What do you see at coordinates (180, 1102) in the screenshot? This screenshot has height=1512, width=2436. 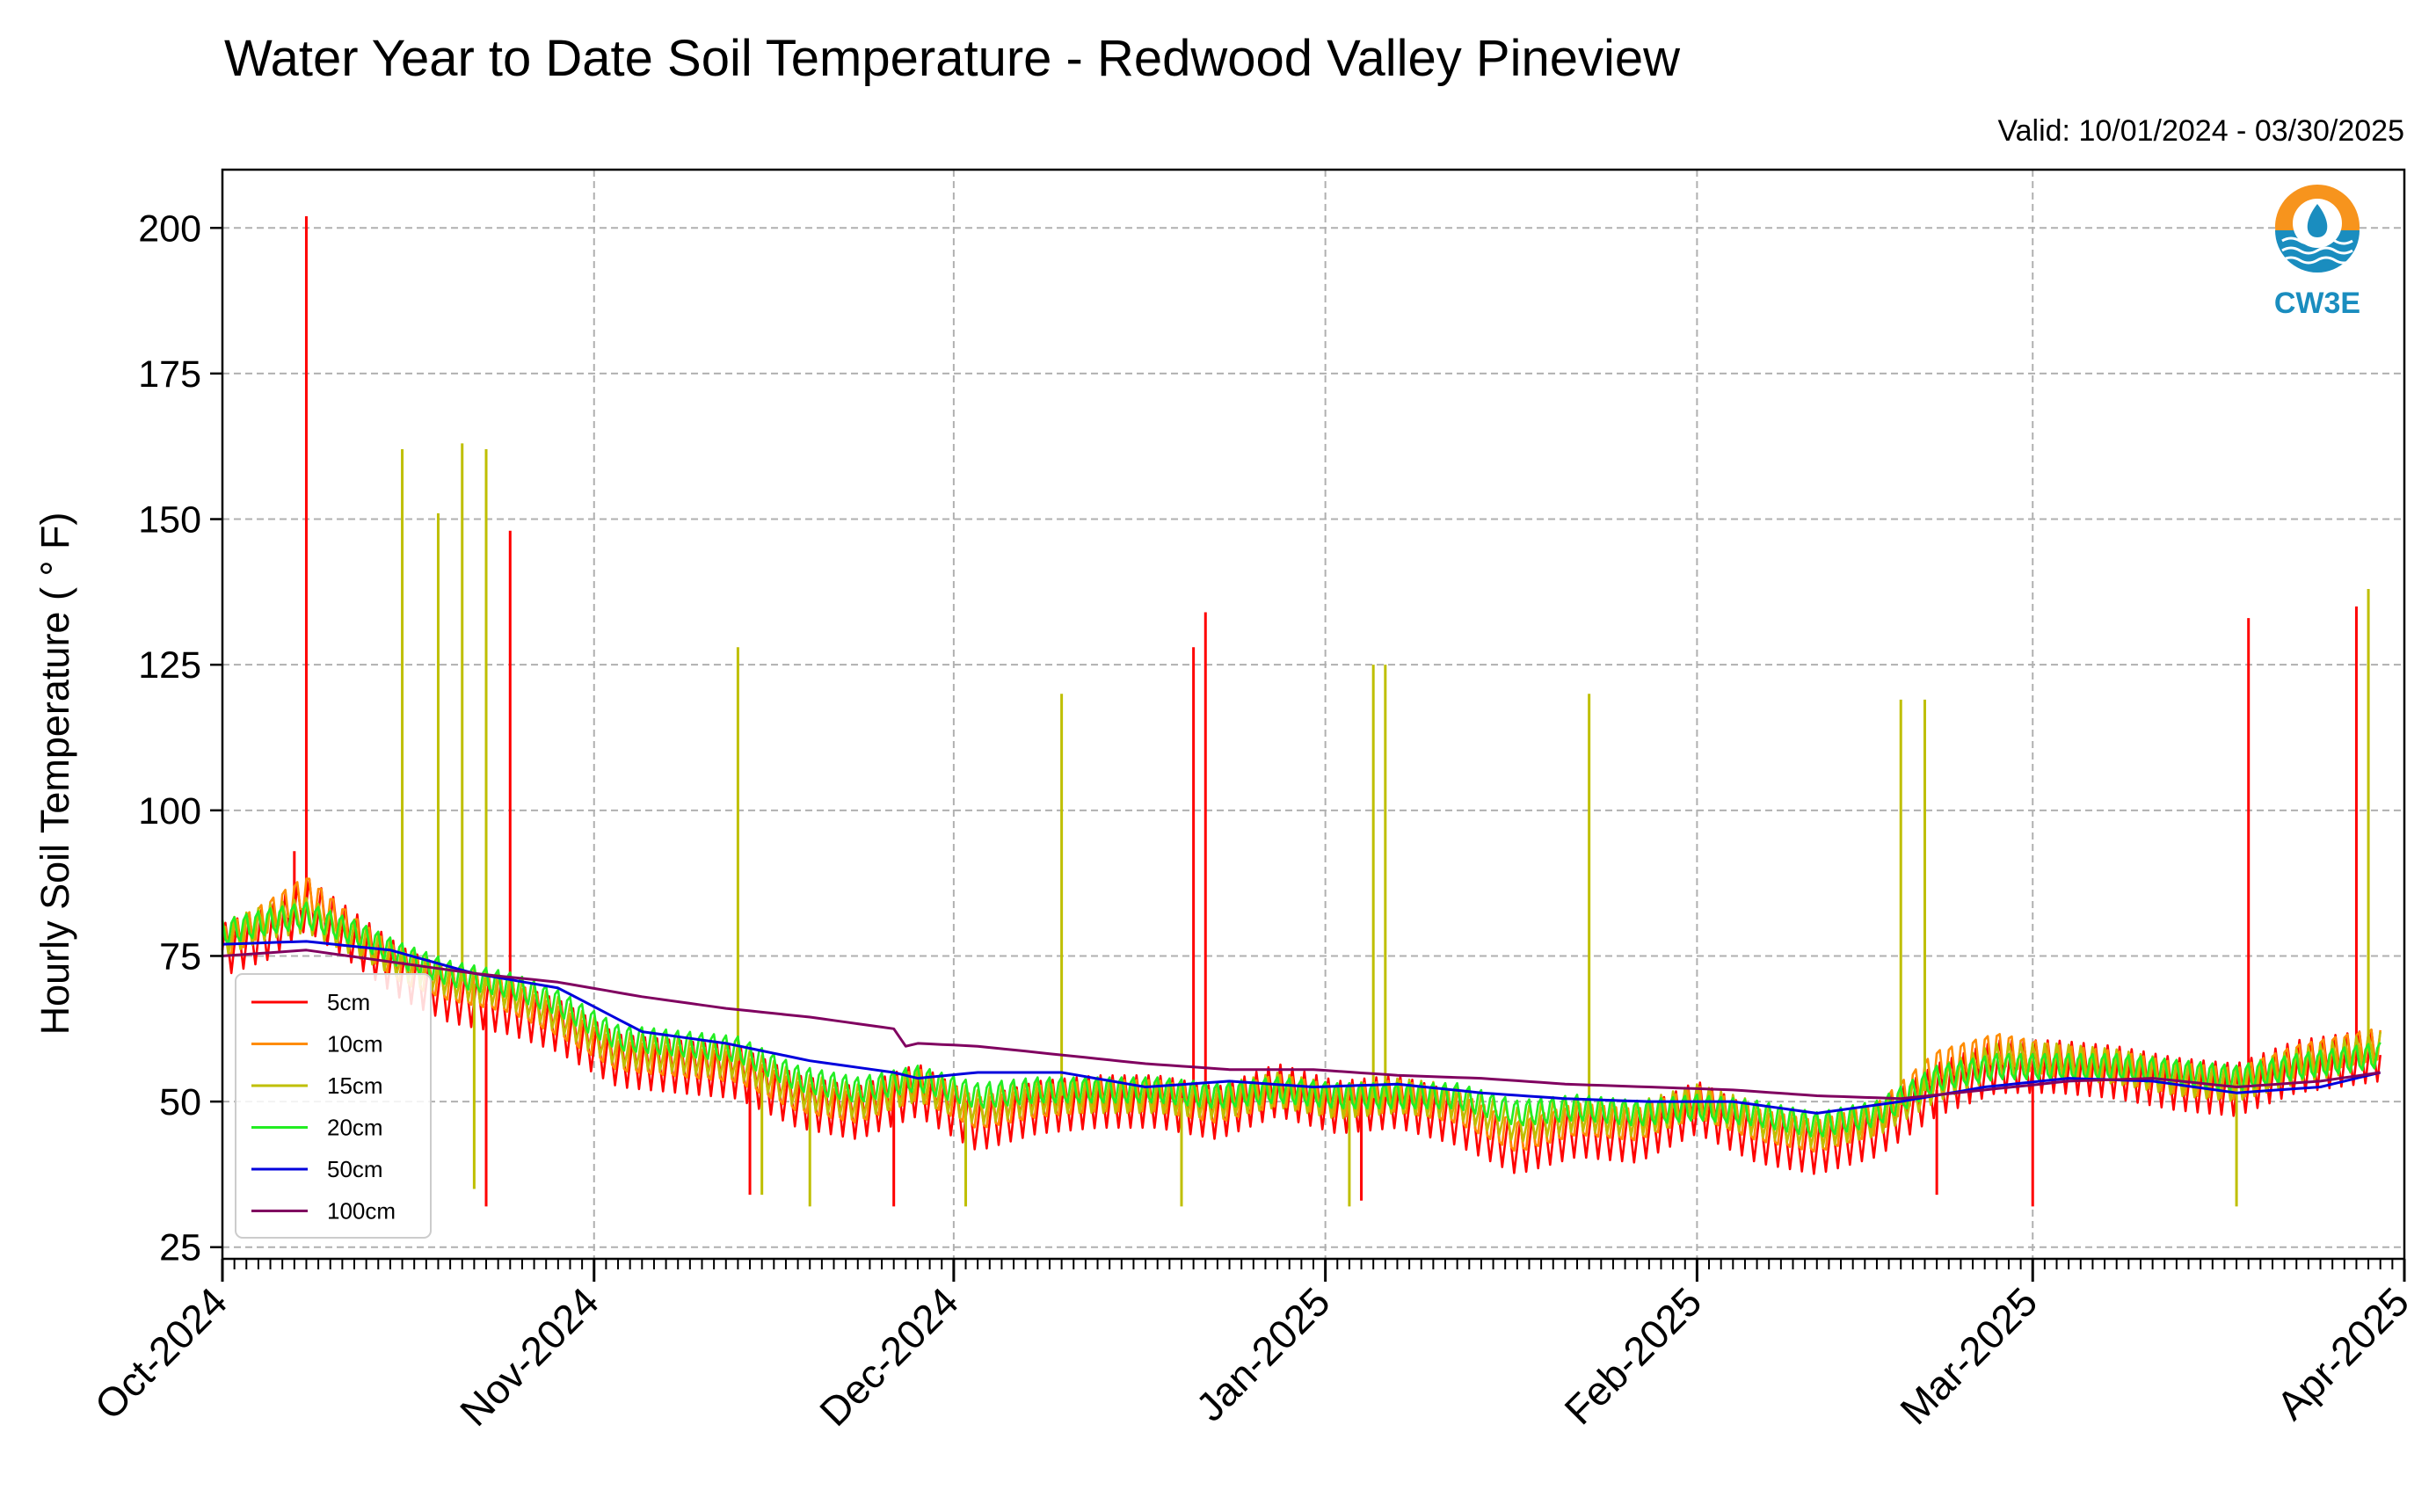 I see `y-tick-label: 50` at bounding box center [180, 1102].